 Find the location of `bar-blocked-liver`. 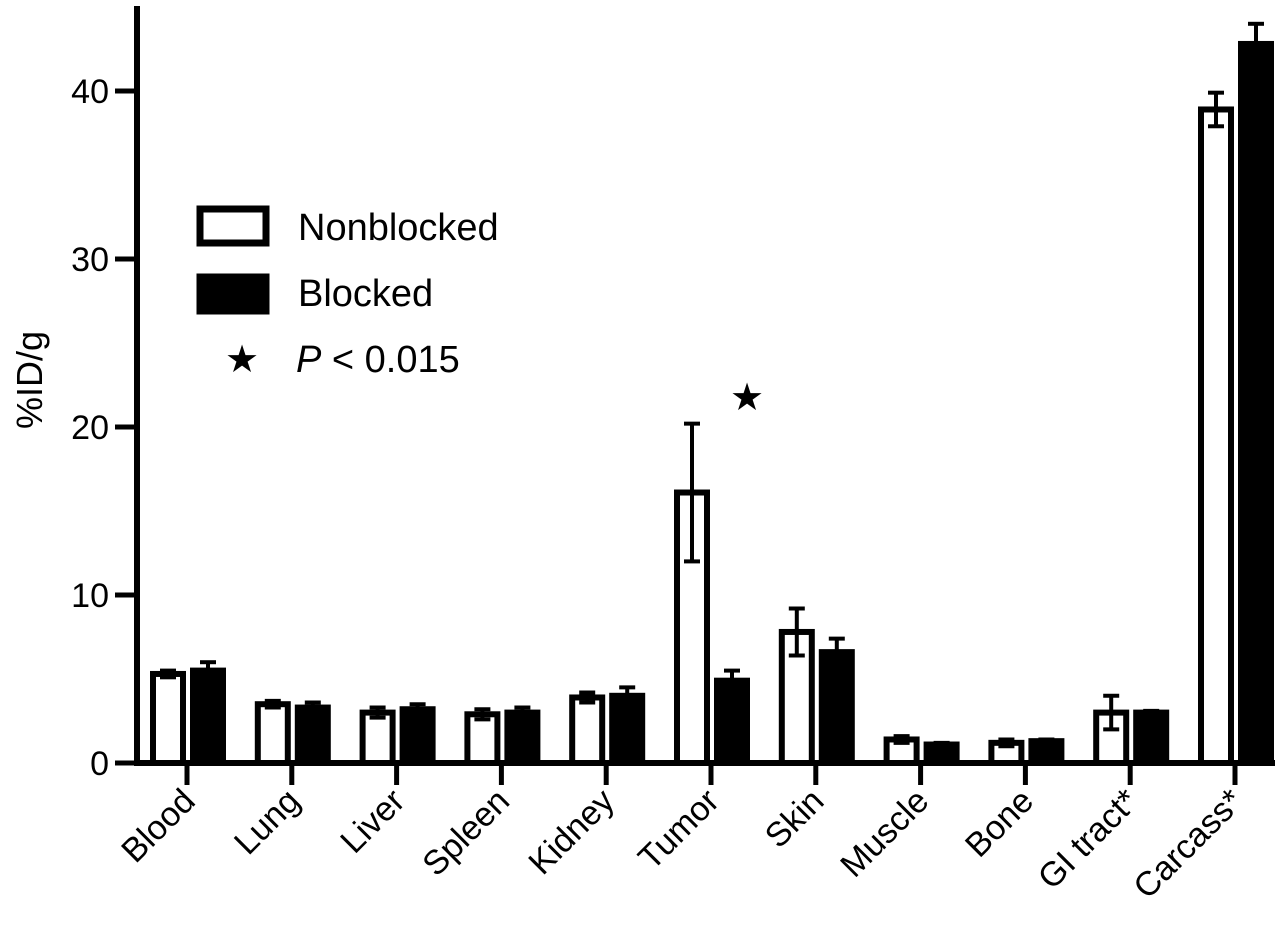

bar-blocked-liver is located at coordinates (417, 736).